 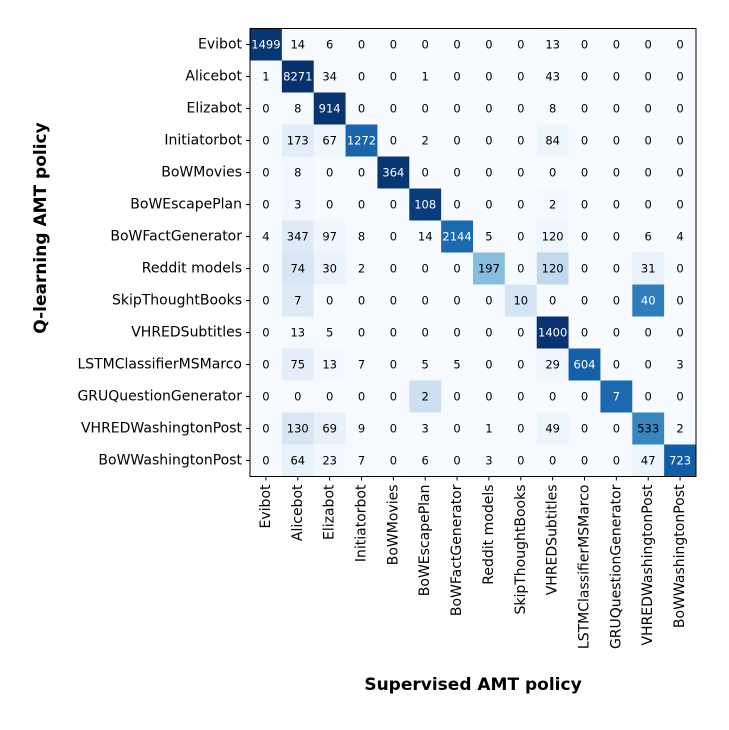 What do you see at coordinates (680, 556) in the screenshot?
I see `x-tick-label: BoWWashingtonPost` at bounding box center [680, 556].